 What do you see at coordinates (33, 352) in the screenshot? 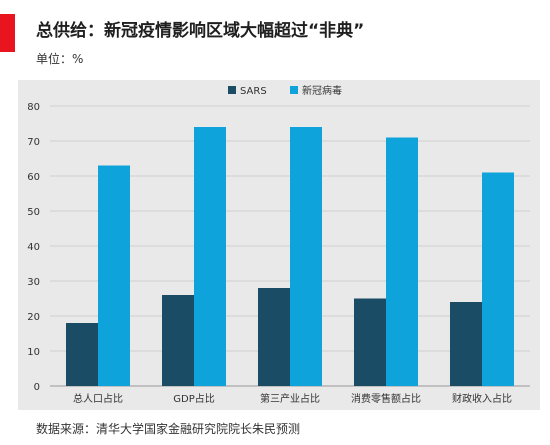
I see `y-tick-label: 10` at bounding box center [33, 352].